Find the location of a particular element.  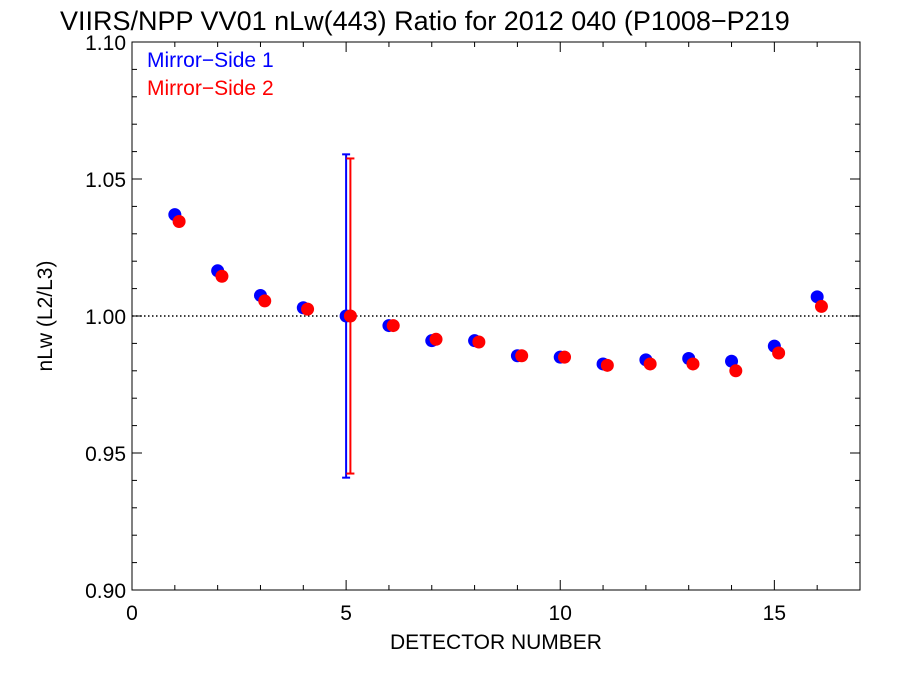

y-axis-label: nLw (L2/L3) is located at coordinates (45, 316).